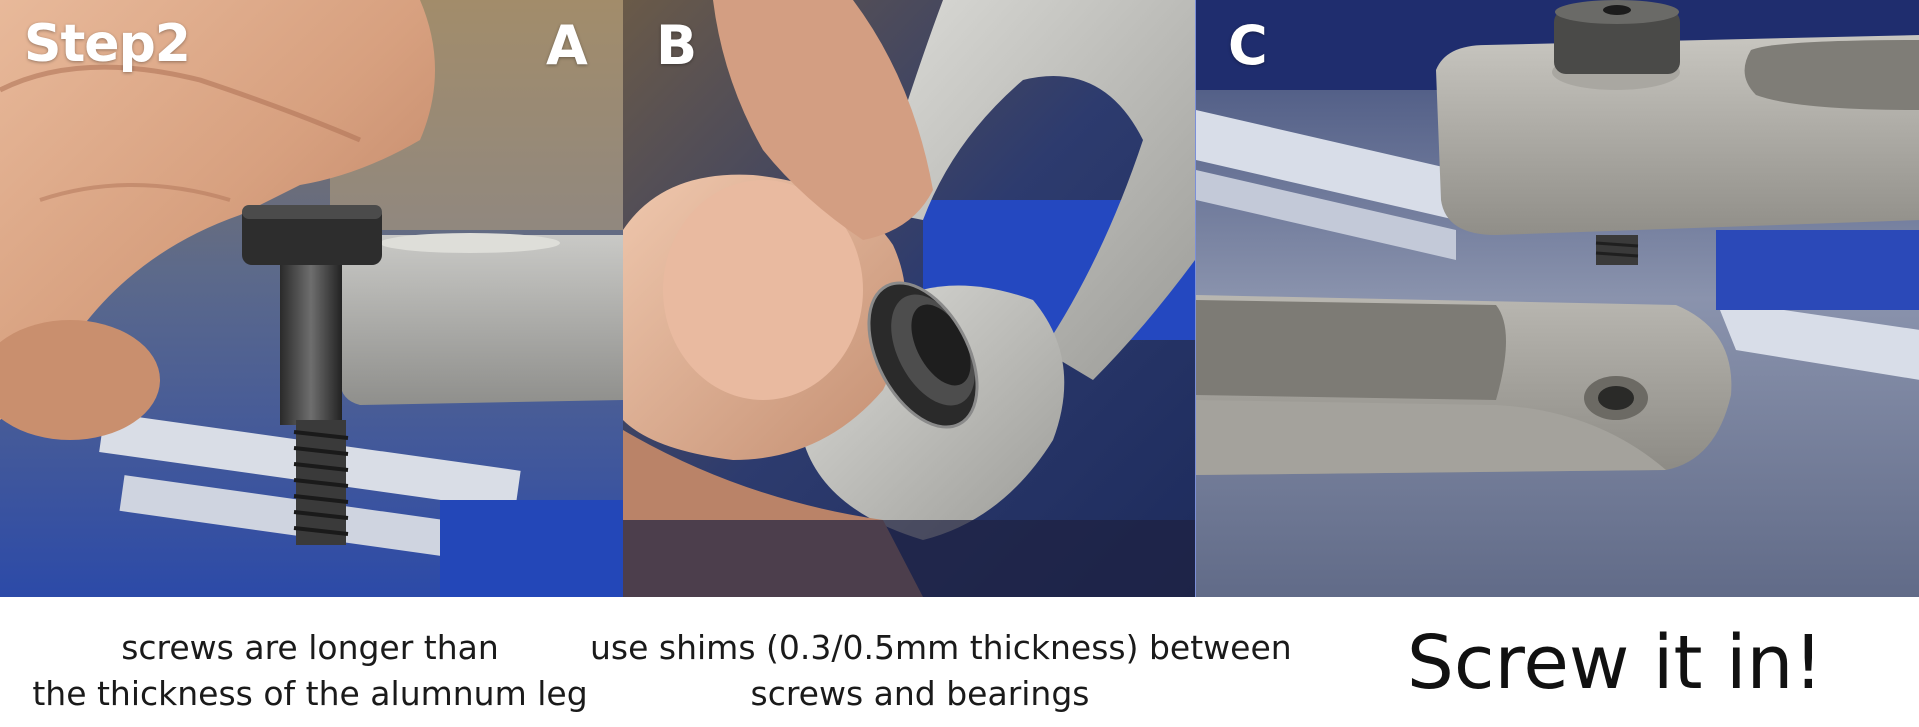  What do you see at coordinates (310, 693) in the screenshot?
I see `caption-a-line-2: the thickness of the alumnum leg` at bounding box center [310, 693].